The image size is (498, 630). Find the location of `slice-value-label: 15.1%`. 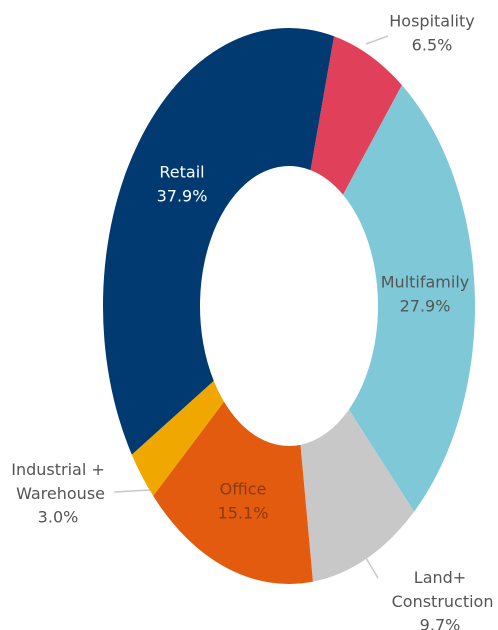

slice-value-label: 15.1% is located at coordinates (243, 513).